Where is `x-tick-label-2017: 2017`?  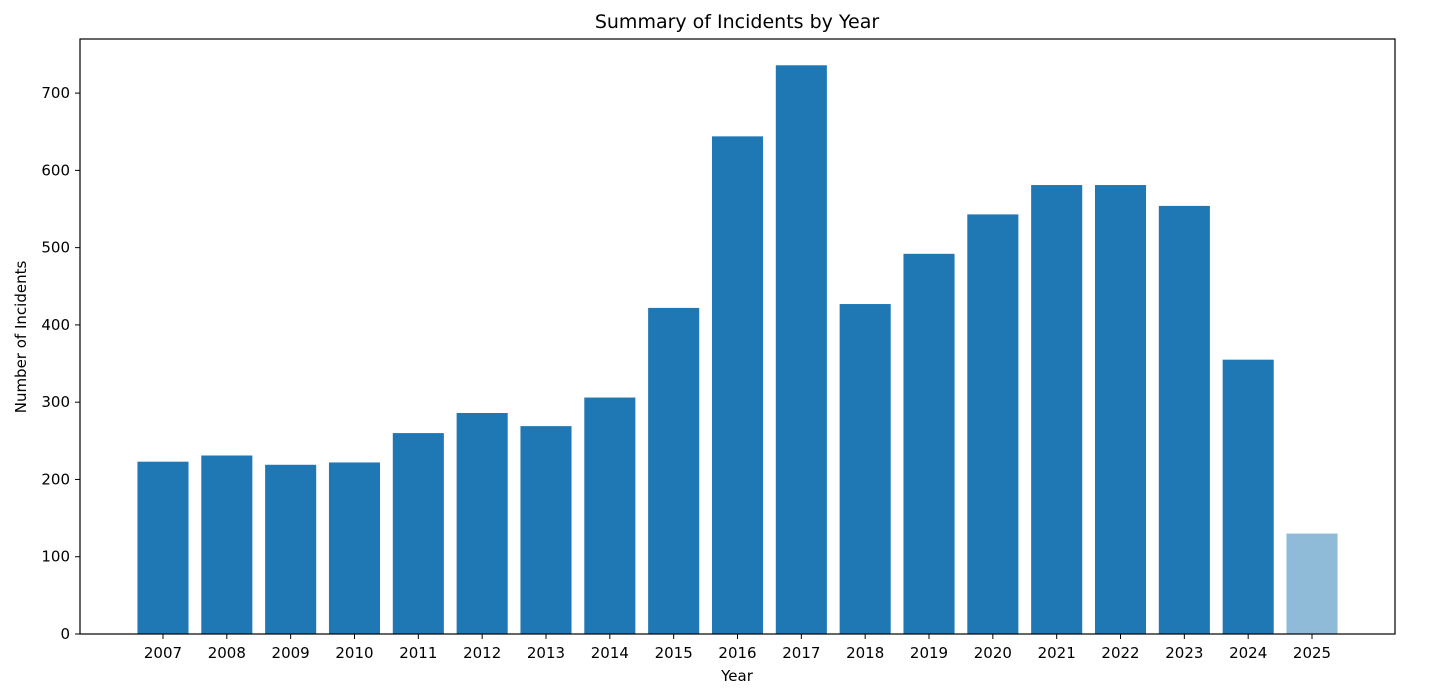 x-tick-label-2017: 2017 is located at coordinates (801, 653).